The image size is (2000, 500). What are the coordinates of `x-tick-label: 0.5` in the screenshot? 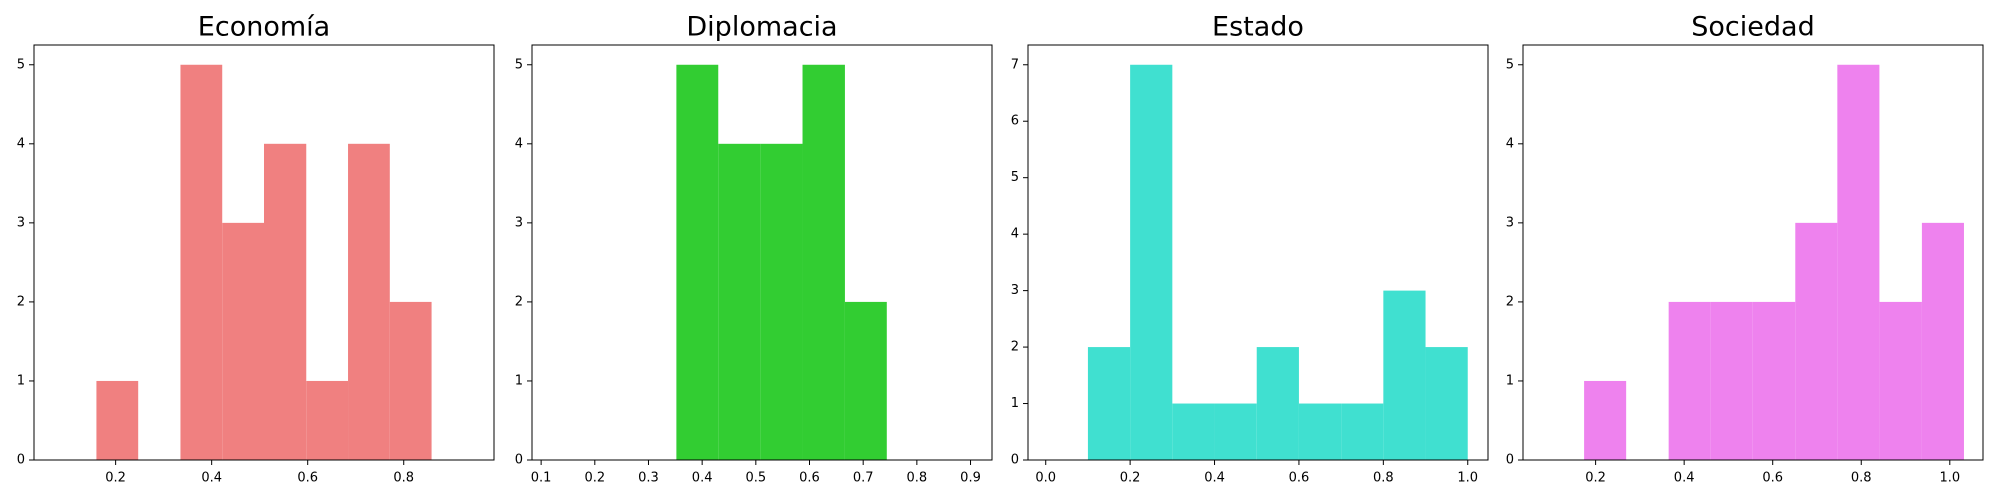 It's located at (755, 478).